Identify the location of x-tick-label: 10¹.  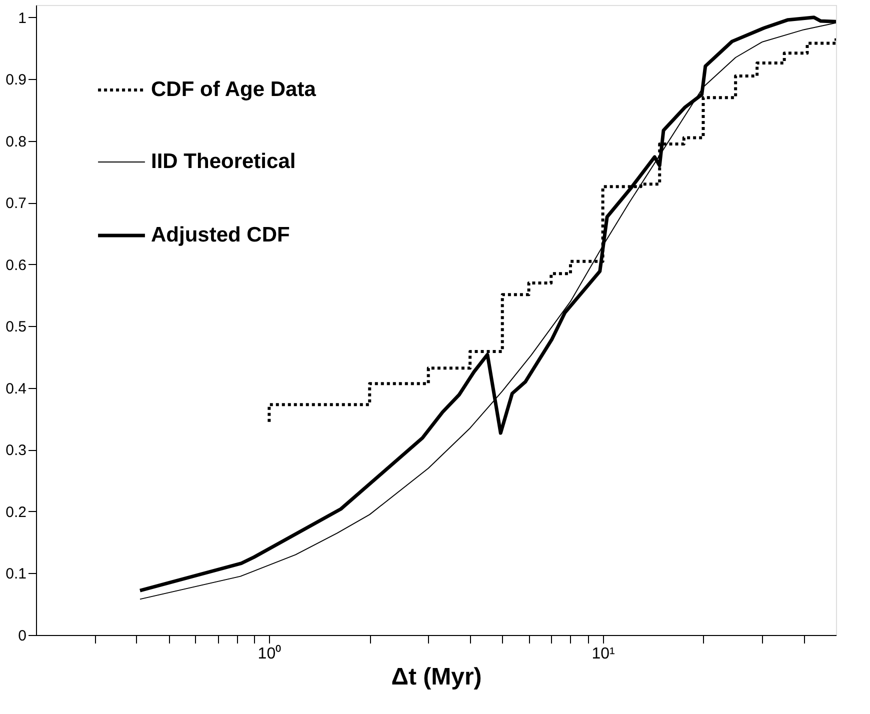
(603, 654).